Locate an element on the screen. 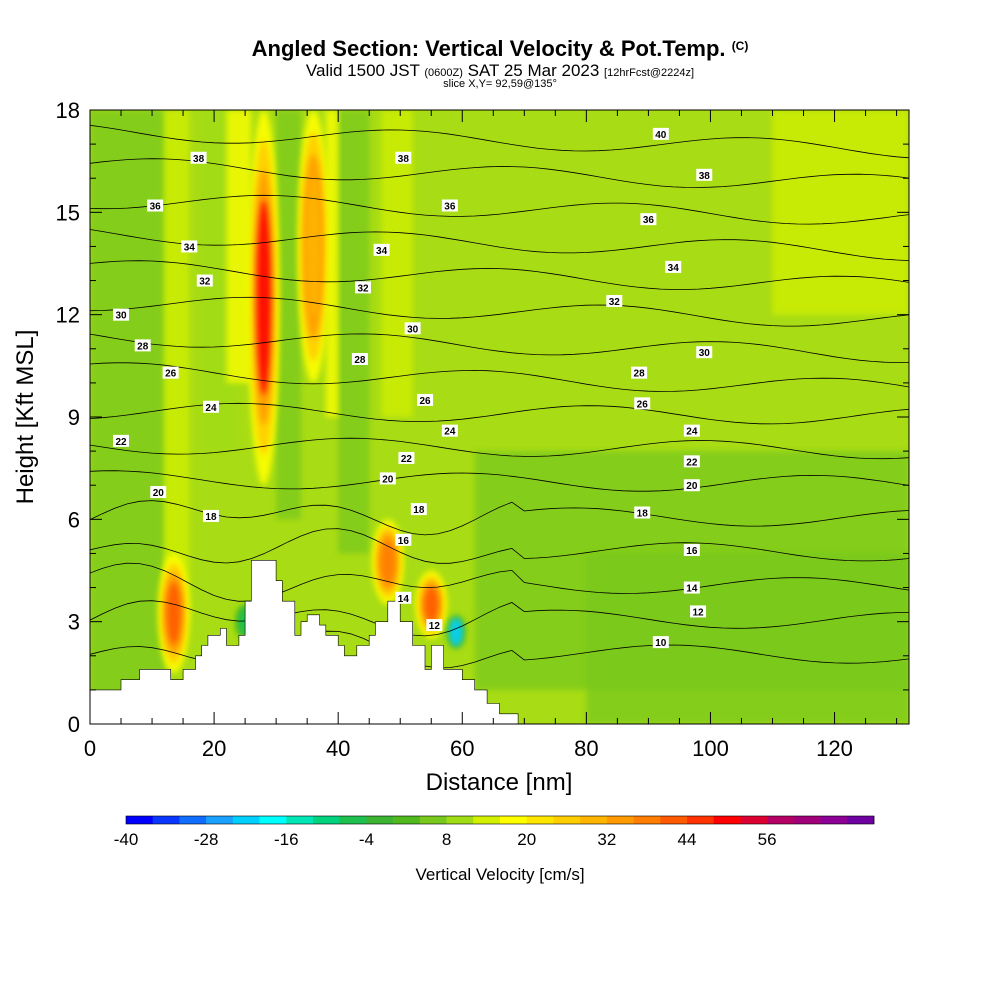 The height and width of the screenshot is (1000, 1000). theta-label: 10 is located at coordinates (660, 642).